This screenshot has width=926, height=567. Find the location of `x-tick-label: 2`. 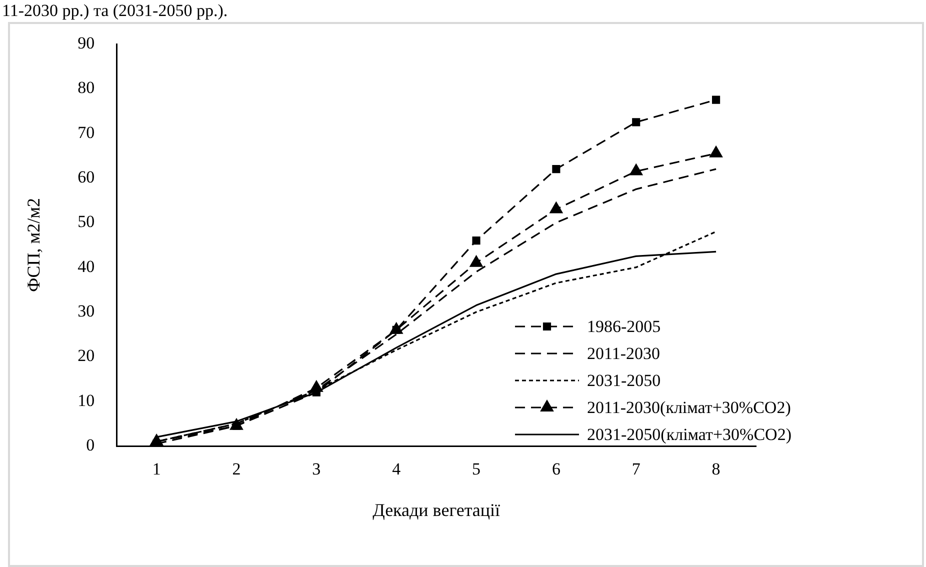

x-tick-label: 2 is located at coordinates (236, 469).